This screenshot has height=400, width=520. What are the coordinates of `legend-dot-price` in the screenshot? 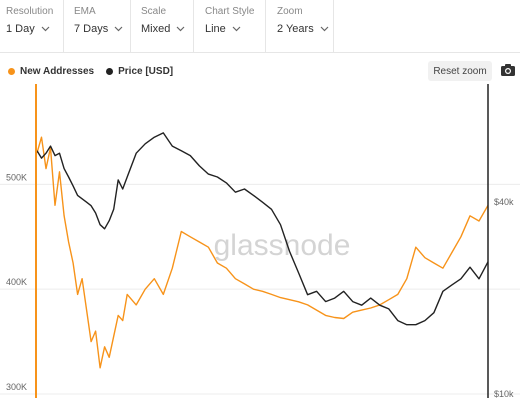 It's located at (110, 71).